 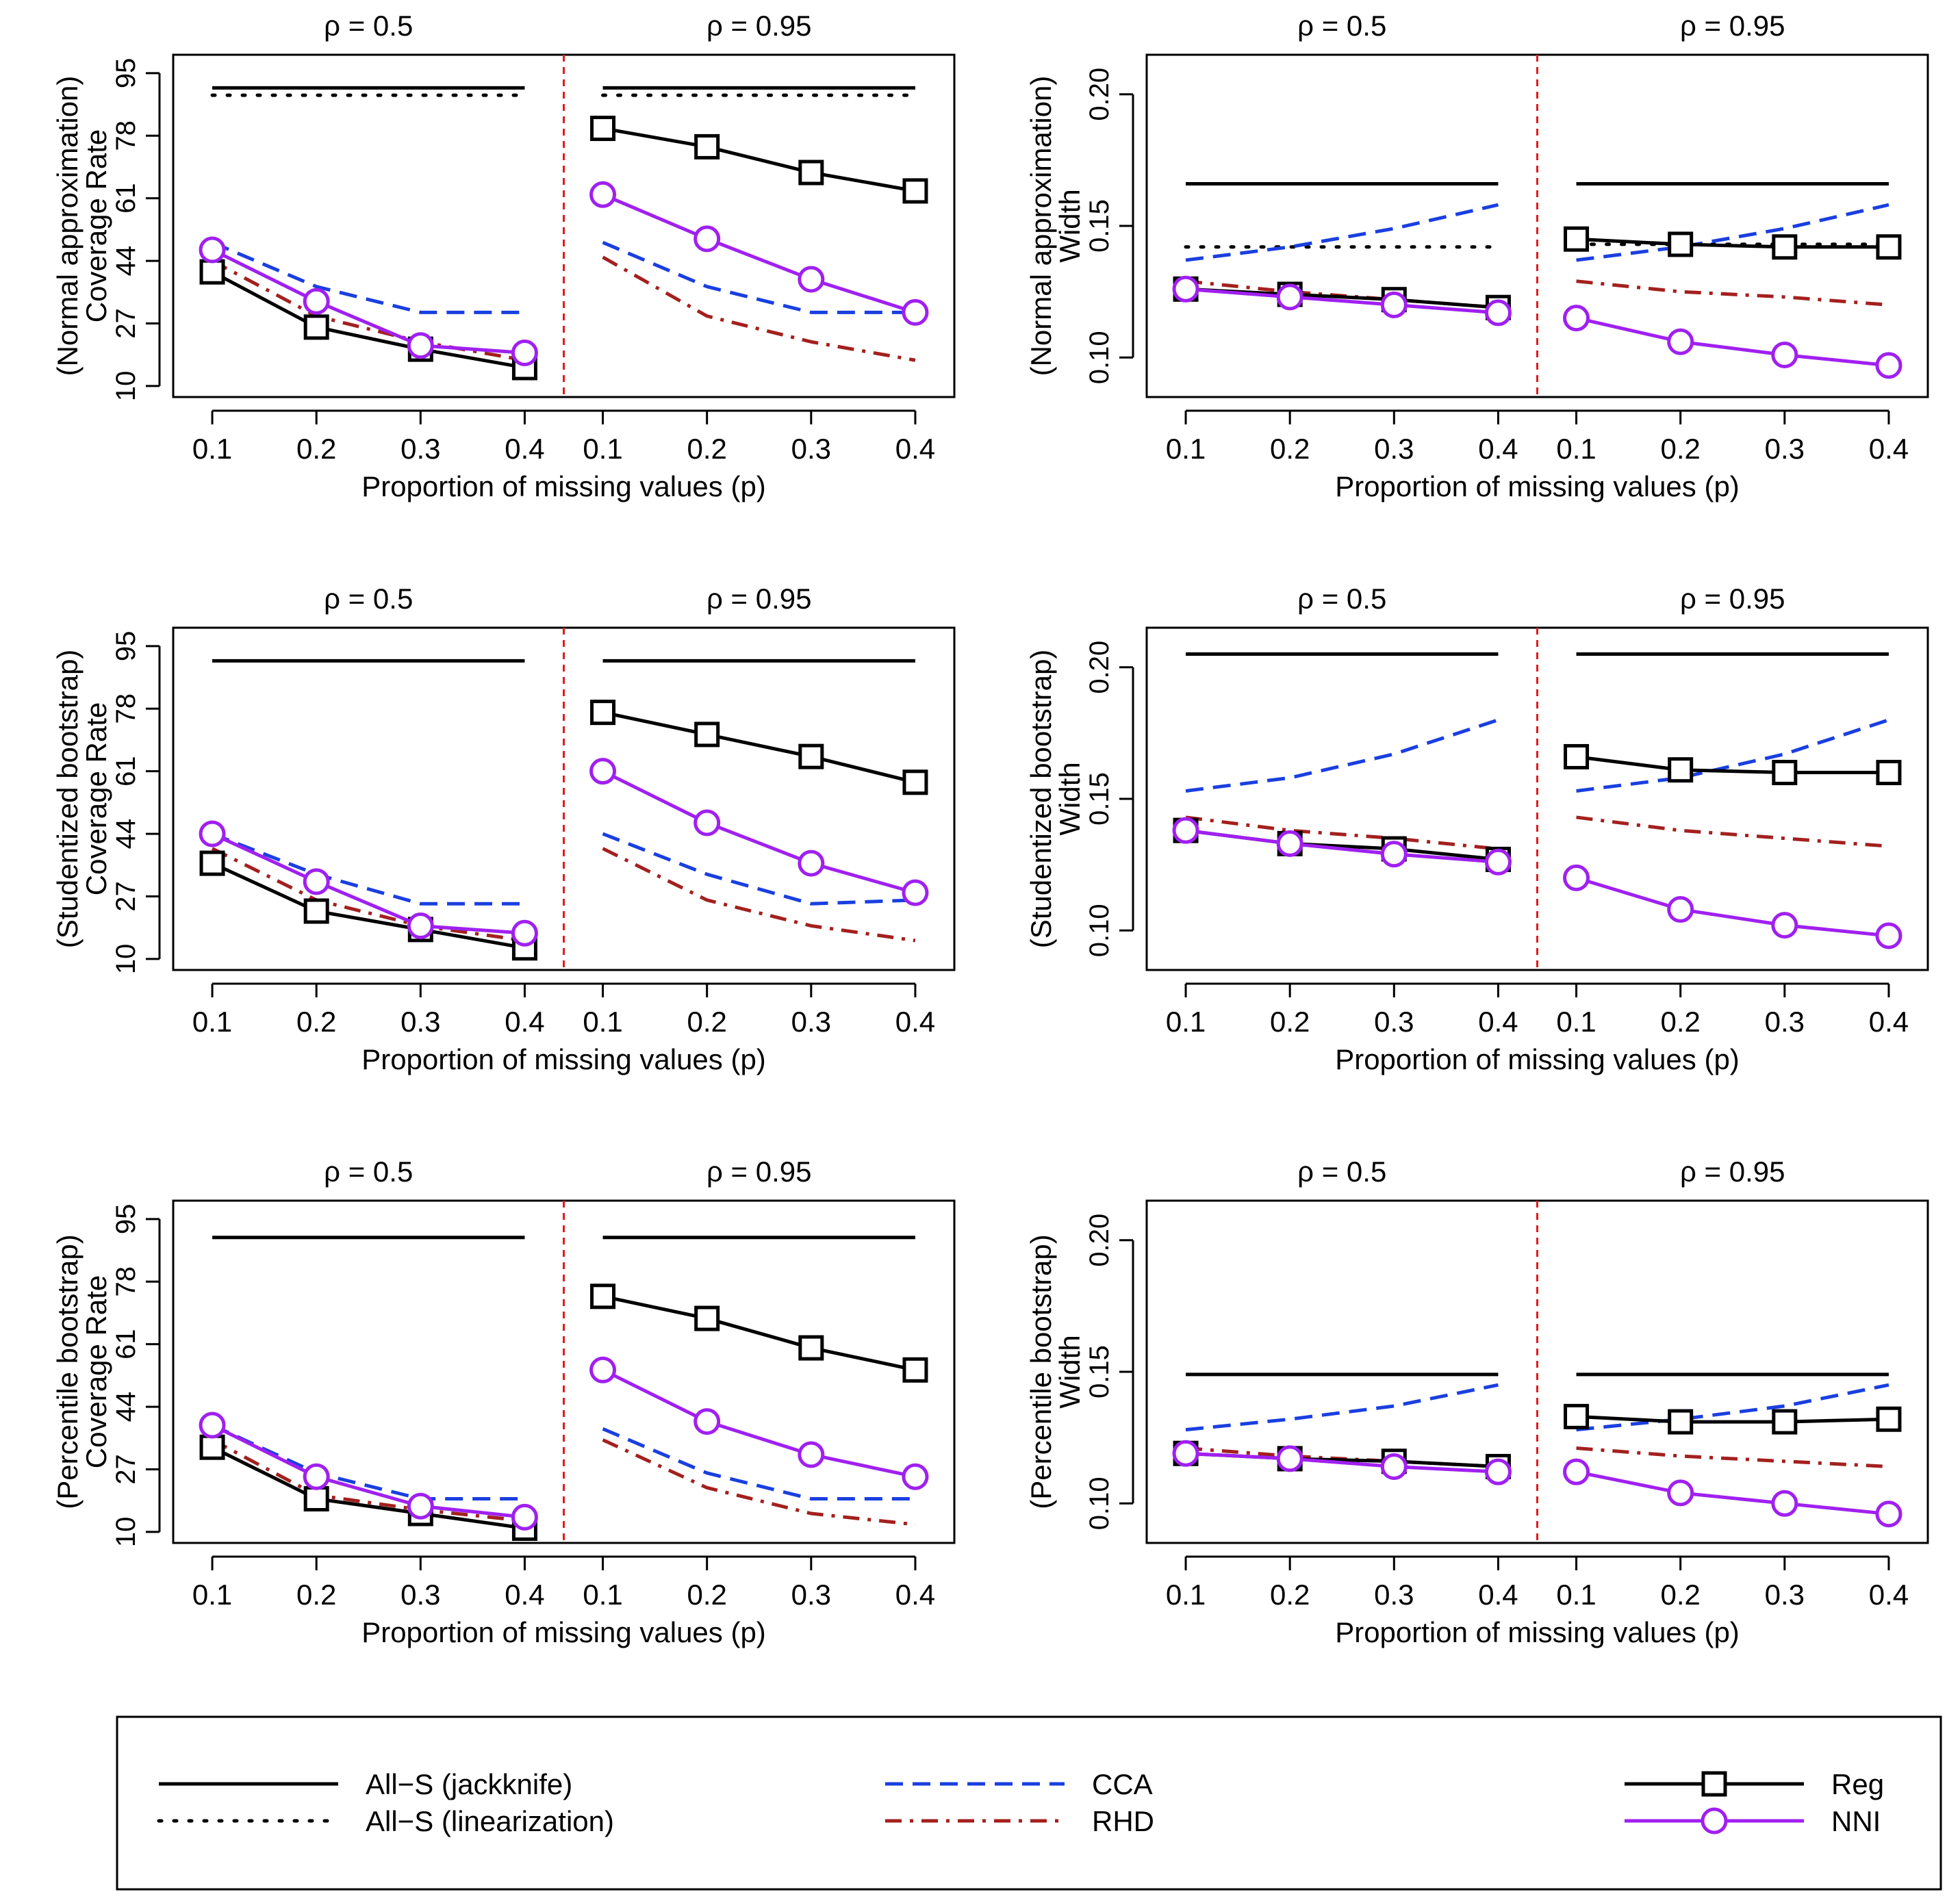 What do you see at coordinates (67, 799) in the screenshot?
I see `y-axis-title-method: (Studentized bootstrap)` at bounding box center [67, 799].